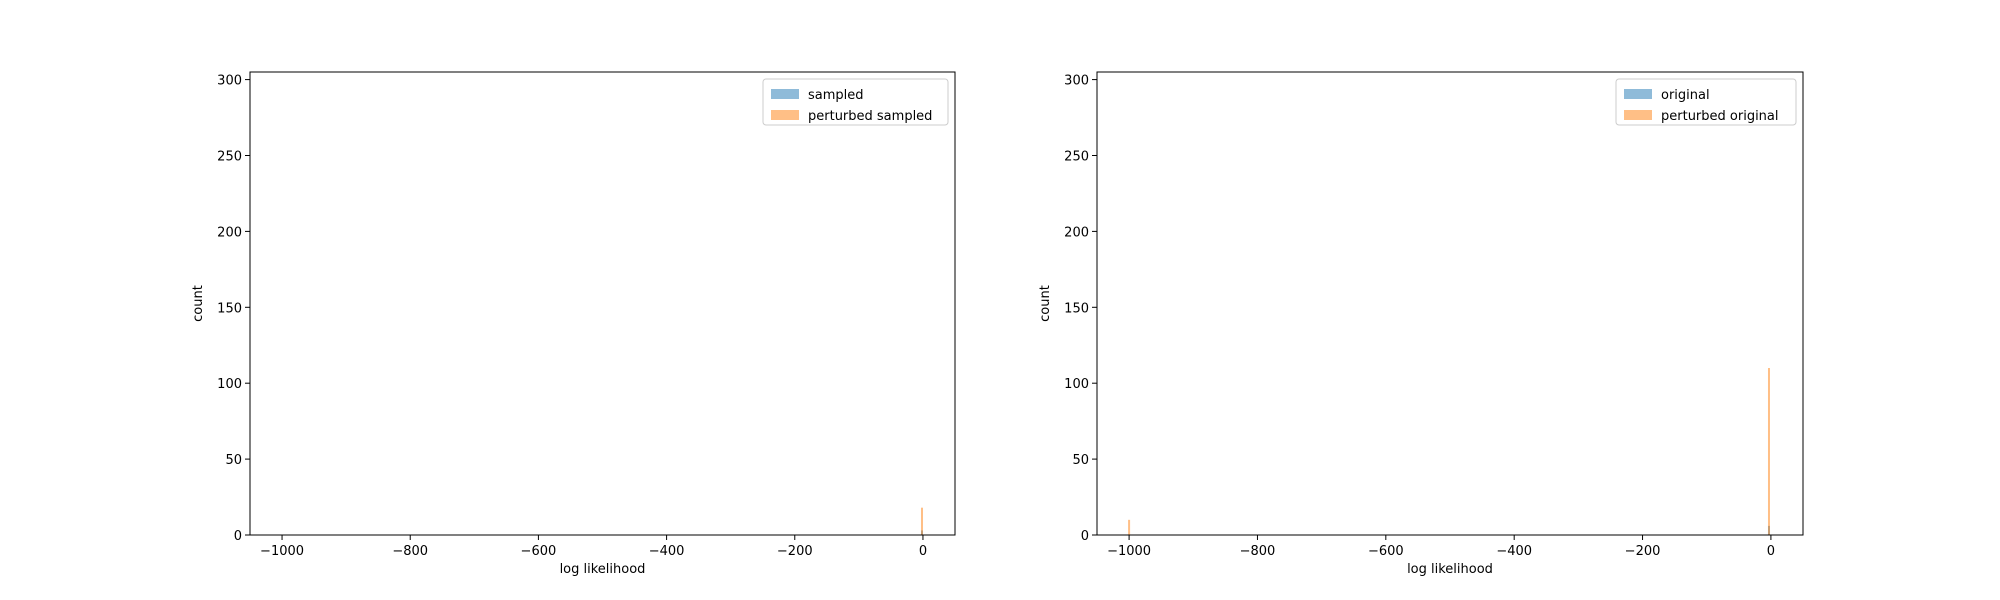 This screenshot has height=600, width=2000. Describe the element at coordinates (1638, 94) in the screenshot. I see `legend-swatch-original` at that location.